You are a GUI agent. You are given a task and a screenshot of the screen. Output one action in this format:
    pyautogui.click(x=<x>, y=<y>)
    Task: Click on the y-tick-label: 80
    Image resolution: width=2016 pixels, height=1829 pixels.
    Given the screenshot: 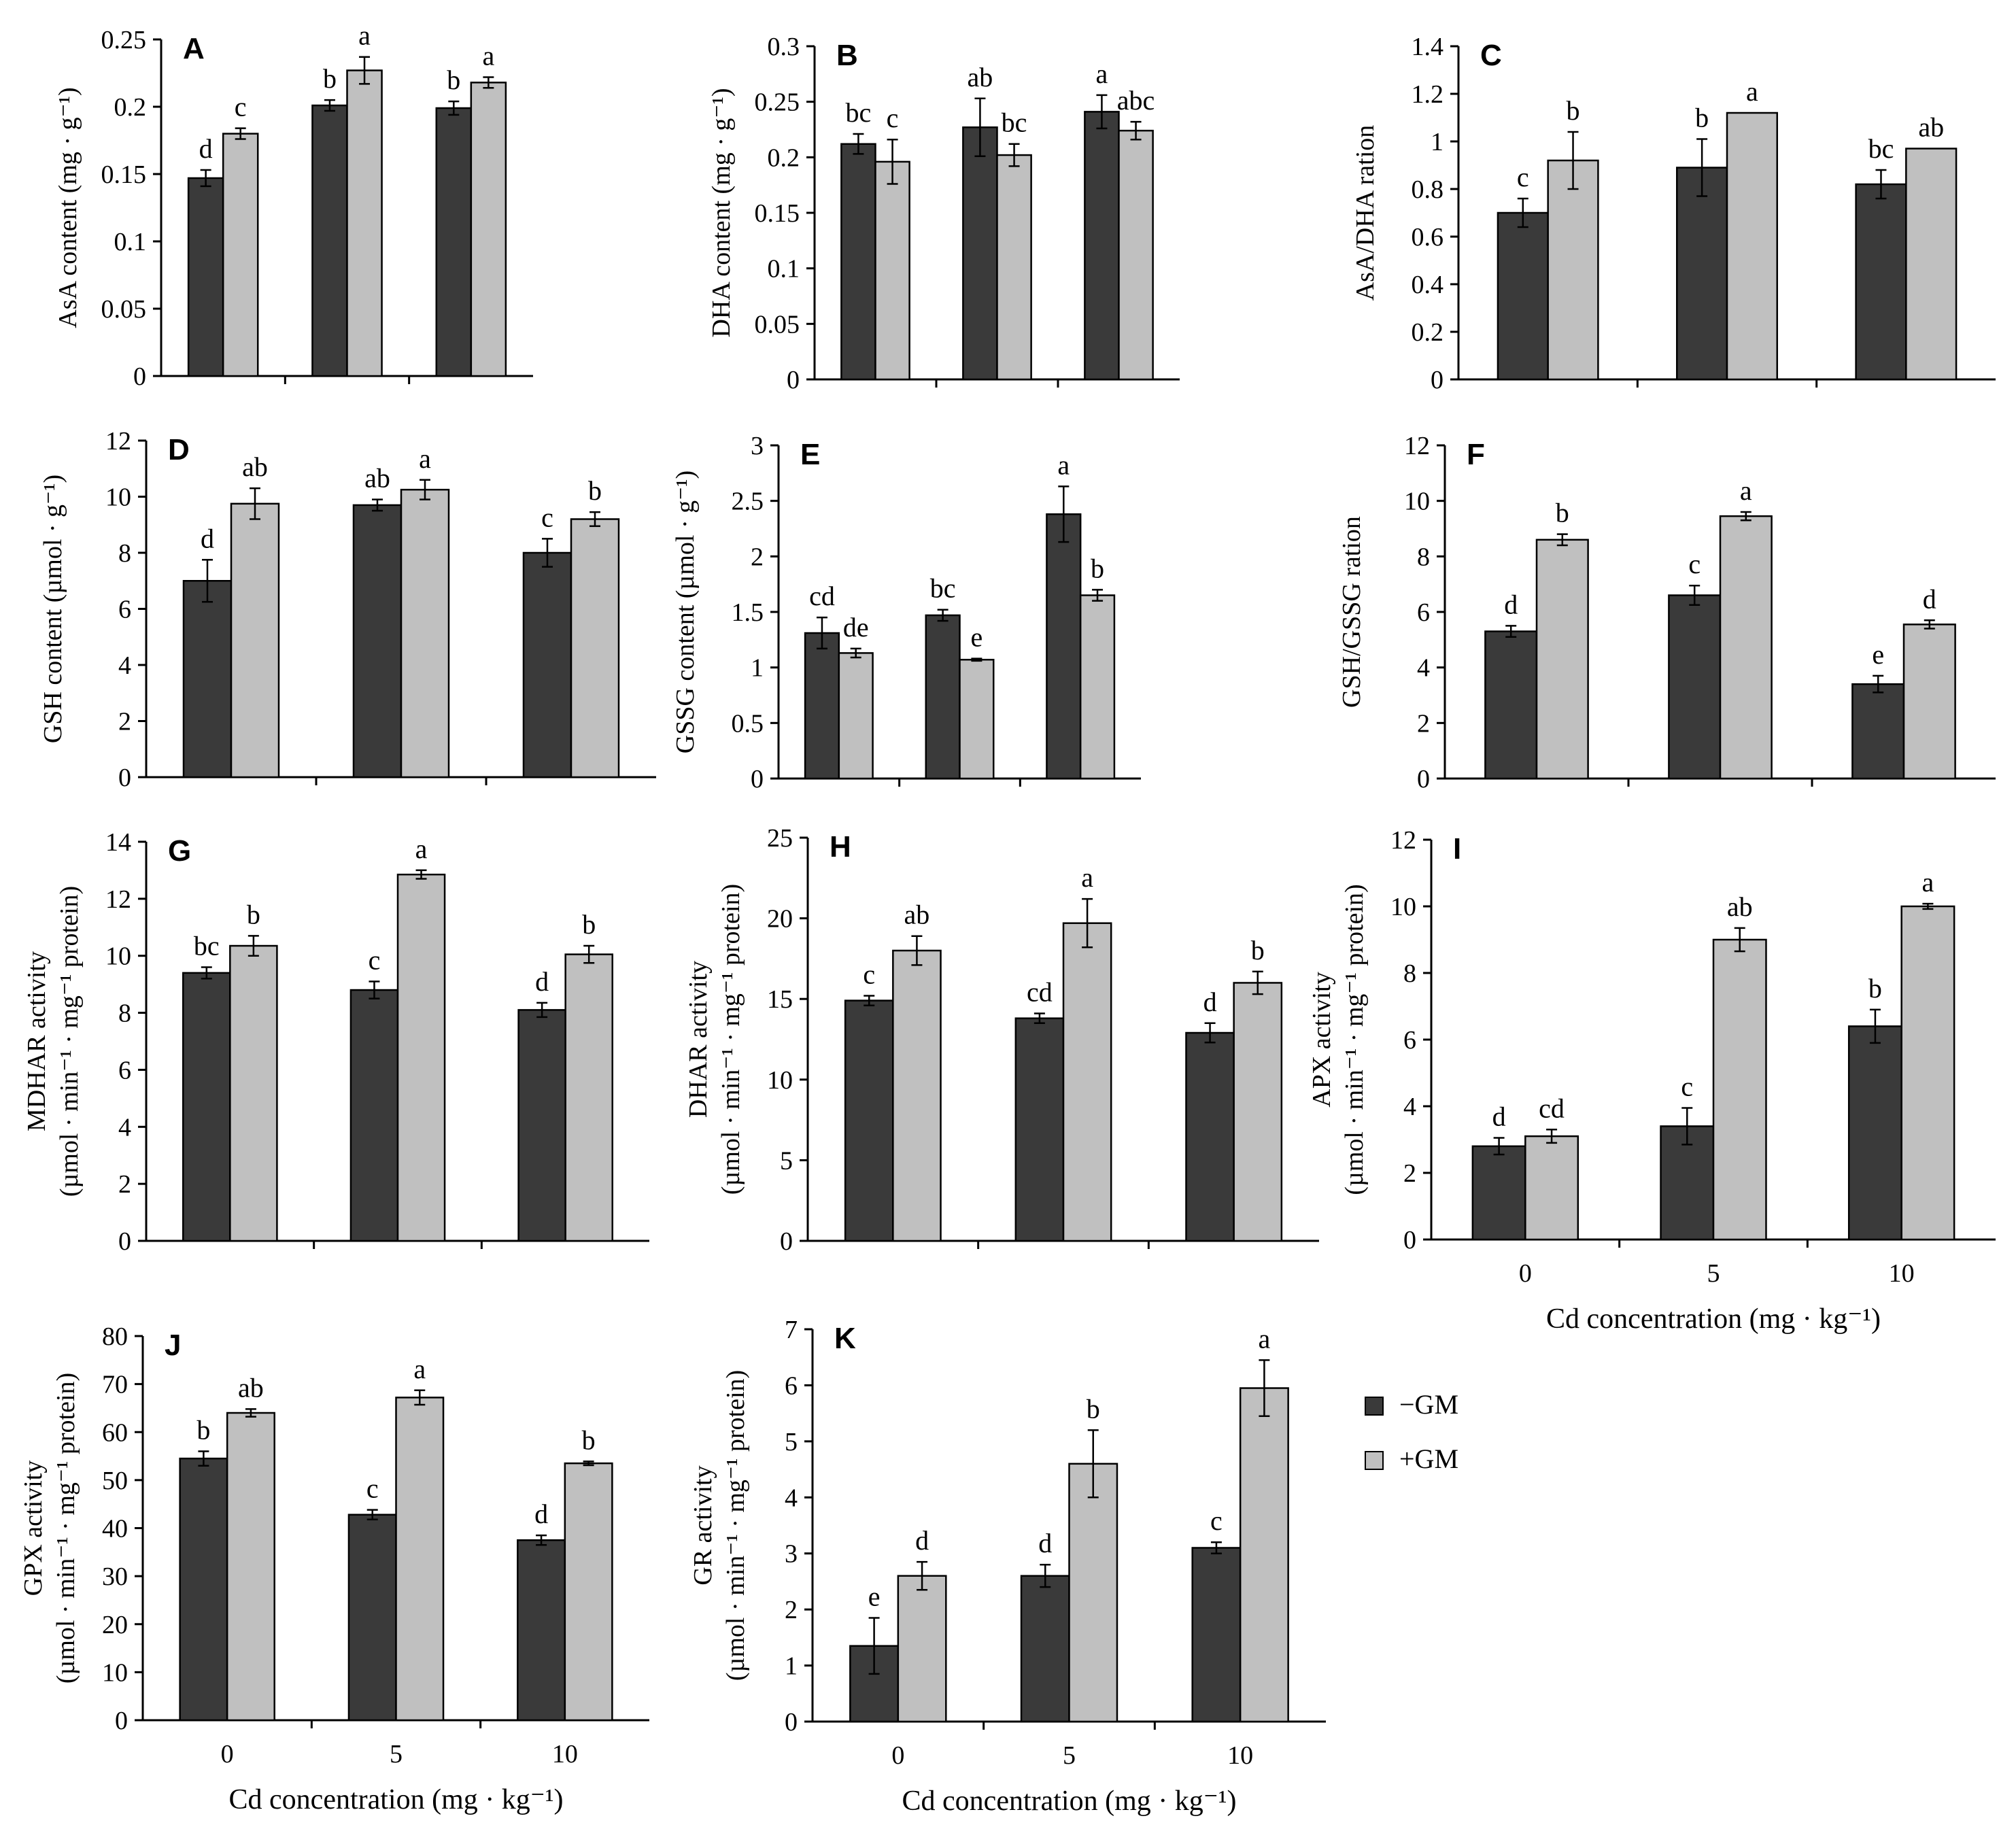 What is the action you would take?
    pyautogui.click(x=115, y=1336)
    